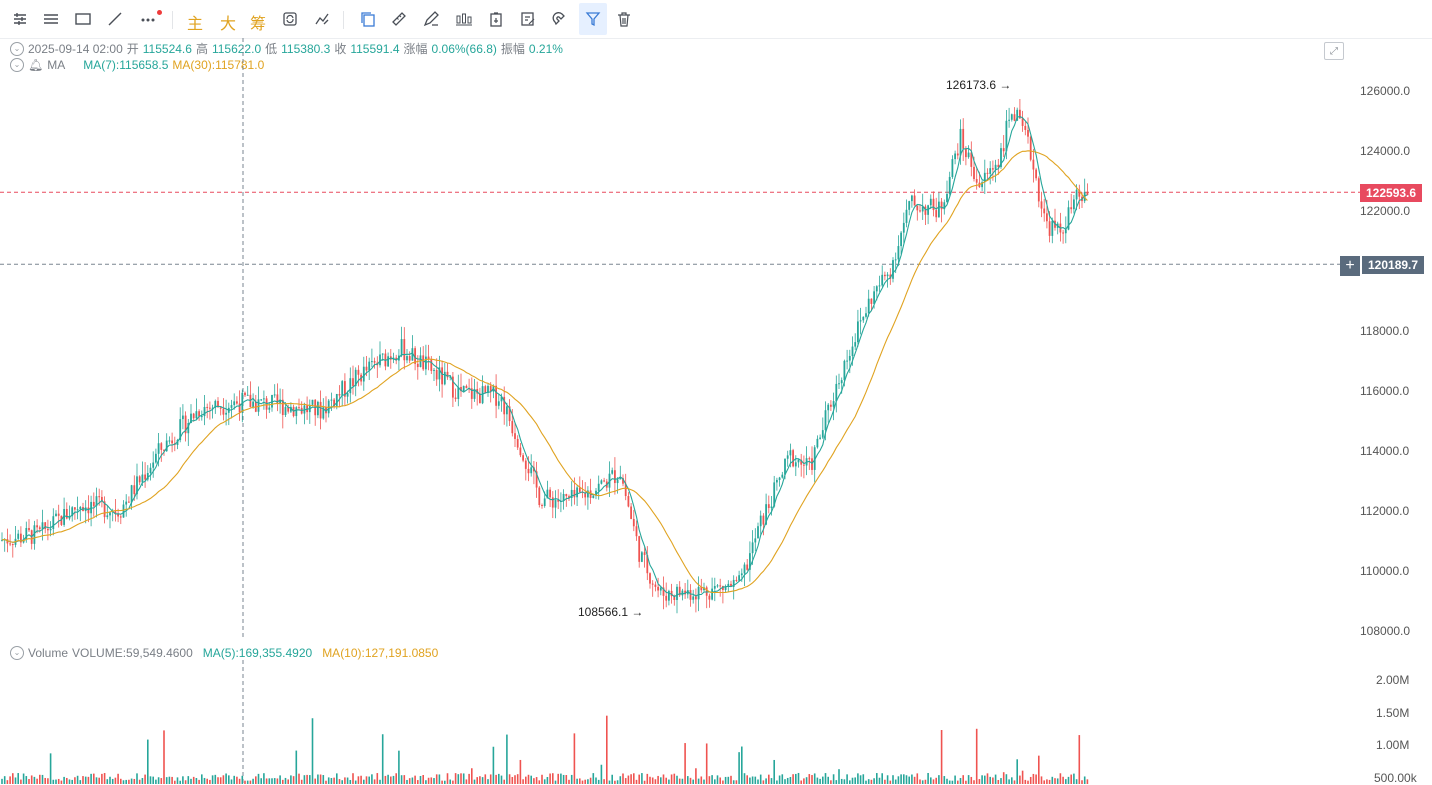 This screenshot has height=785, width=1432. What do you see at coordinates (528, 19) in the screenshot?
I see `edit-icon` at bounding box center [528, 19].